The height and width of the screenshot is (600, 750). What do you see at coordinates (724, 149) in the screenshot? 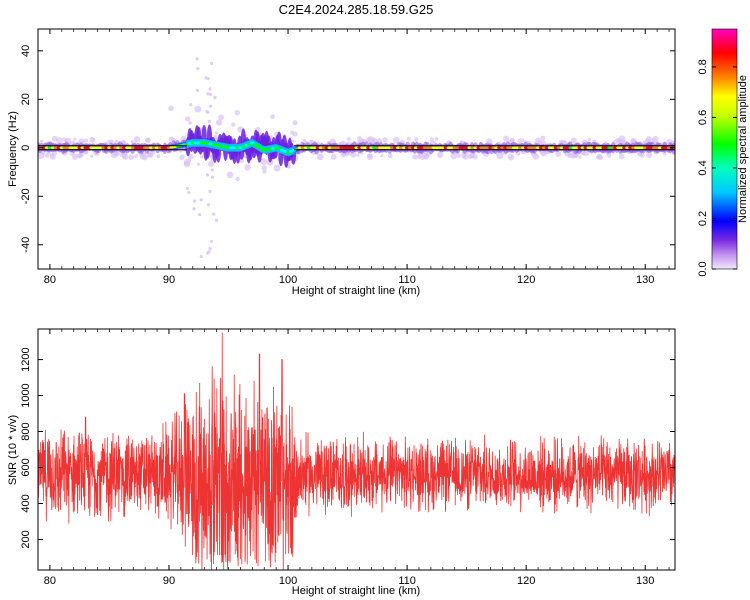
I see `colorbar-gradient` at bounding box center [724, 149].